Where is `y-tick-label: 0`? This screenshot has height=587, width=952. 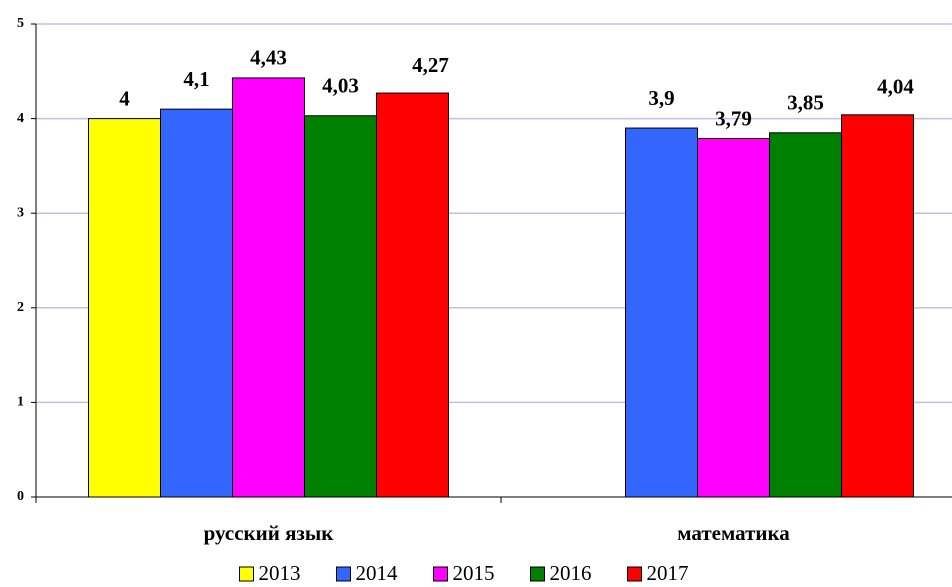 y-tick-label: 0 is located at coordinates (20, 496).